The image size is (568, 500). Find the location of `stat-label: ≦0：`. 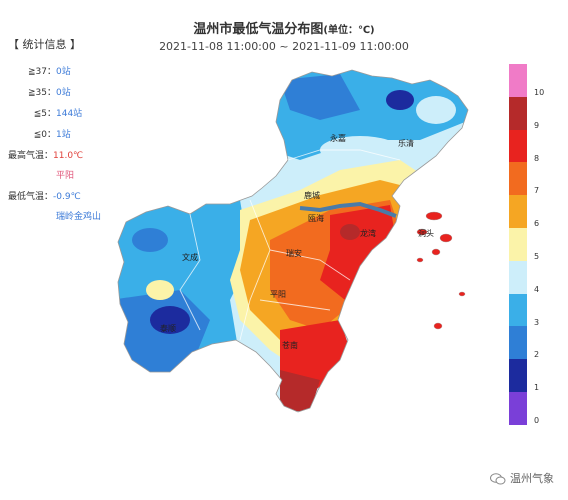

stat-label: ≦0： is located at coordinates (44, 135).